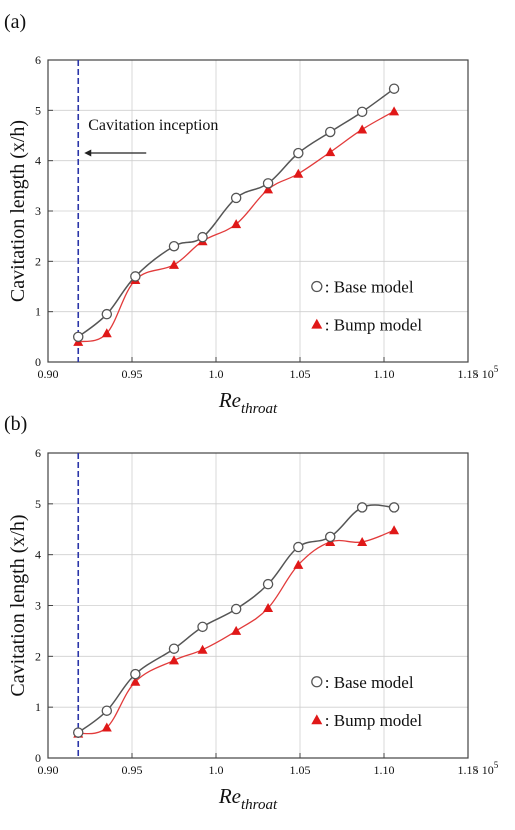 Image resolution: width=515 pixels, height=830 pixels. What do you see at coordinates (153, 125) in the screenshot?
I see `inception-annotation: Cavitation inception` at bounding box center [153, 125].